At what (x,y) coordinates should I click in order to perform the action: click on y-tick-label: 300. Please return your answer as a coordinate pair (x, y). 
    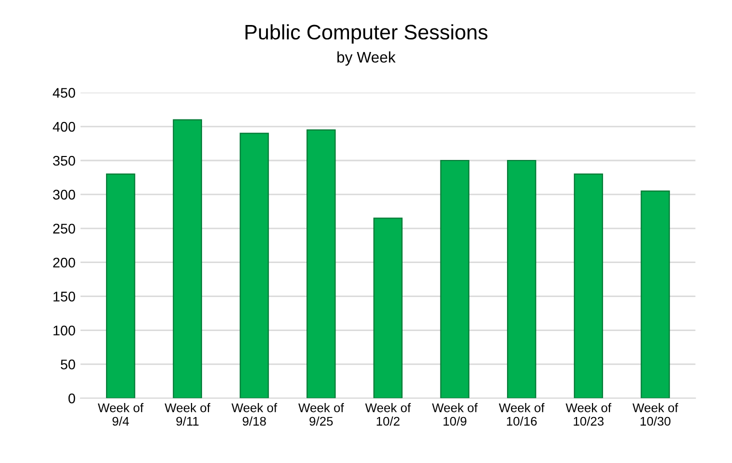
    Looking at the image, I should click on (64, 195).